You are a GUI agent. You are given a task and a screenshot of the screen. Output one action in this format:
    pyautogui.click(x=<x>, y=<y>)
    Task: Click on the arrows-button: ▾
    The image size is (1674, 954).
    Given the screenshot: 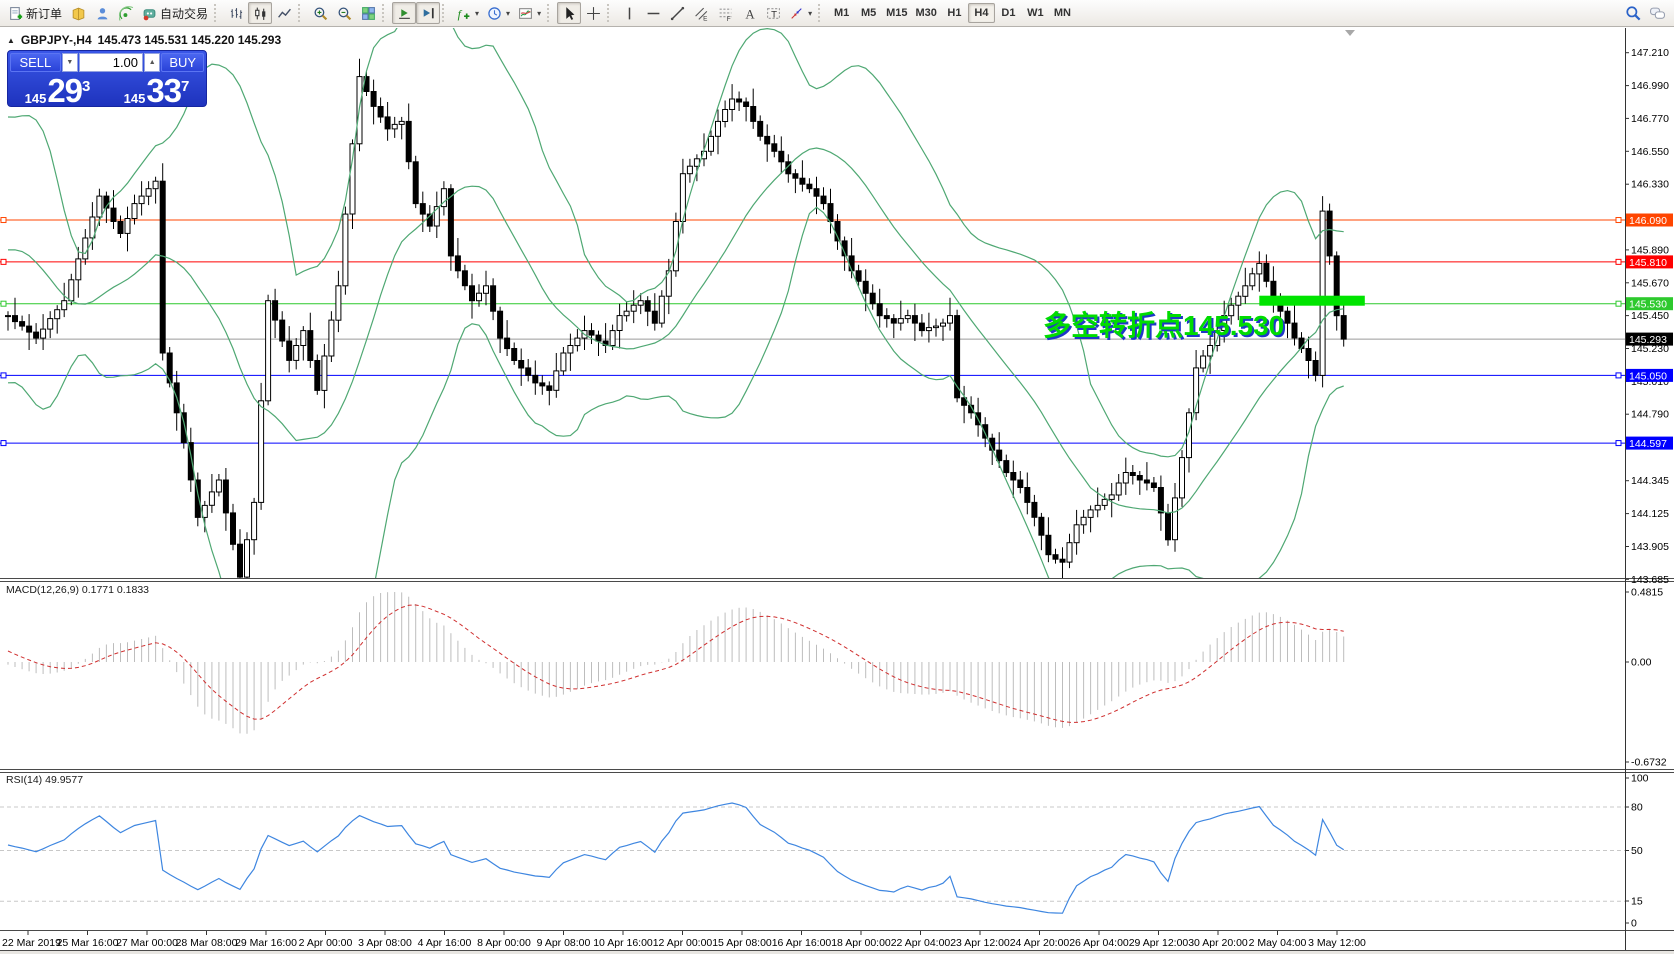 What is the action you would take?
    pyautogui.click(x=800, y=13)
    